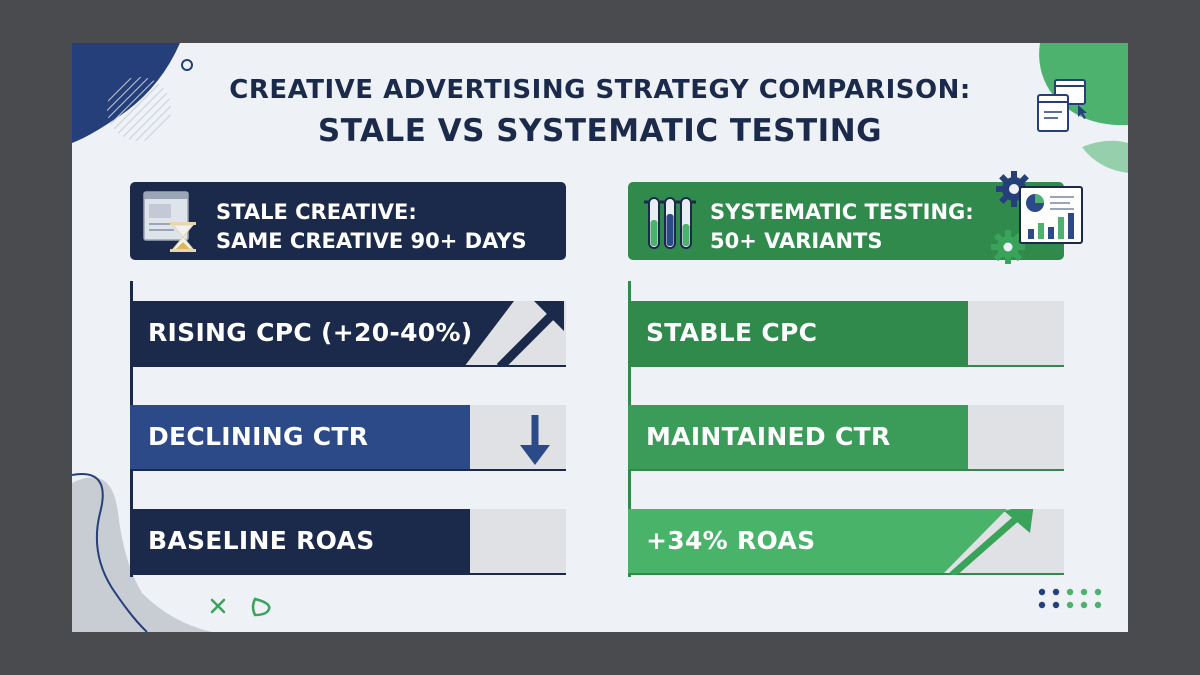 The height and width of the screenshot is (675, 1200). I want to click on stale-header-line-2: SAME CREATIVE 90+ DAYS, so click(371, 241).